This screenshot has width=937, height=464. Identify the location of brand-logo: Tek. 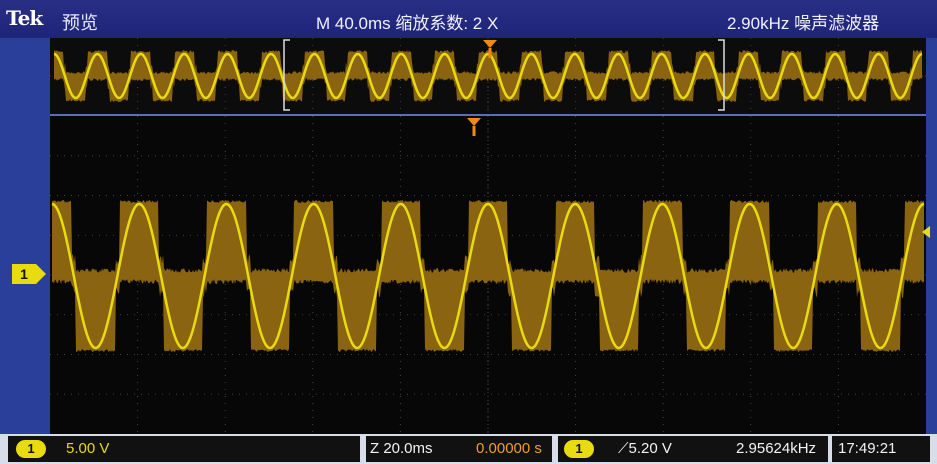
(24, 18).